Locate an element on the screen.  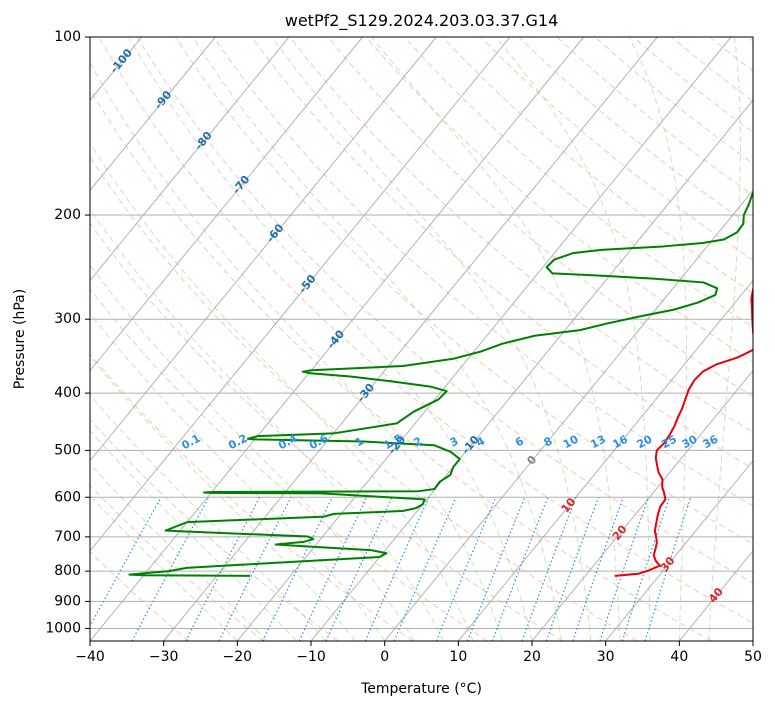
mixing-ratio-label: 20 is located at coordinates (645, 441).